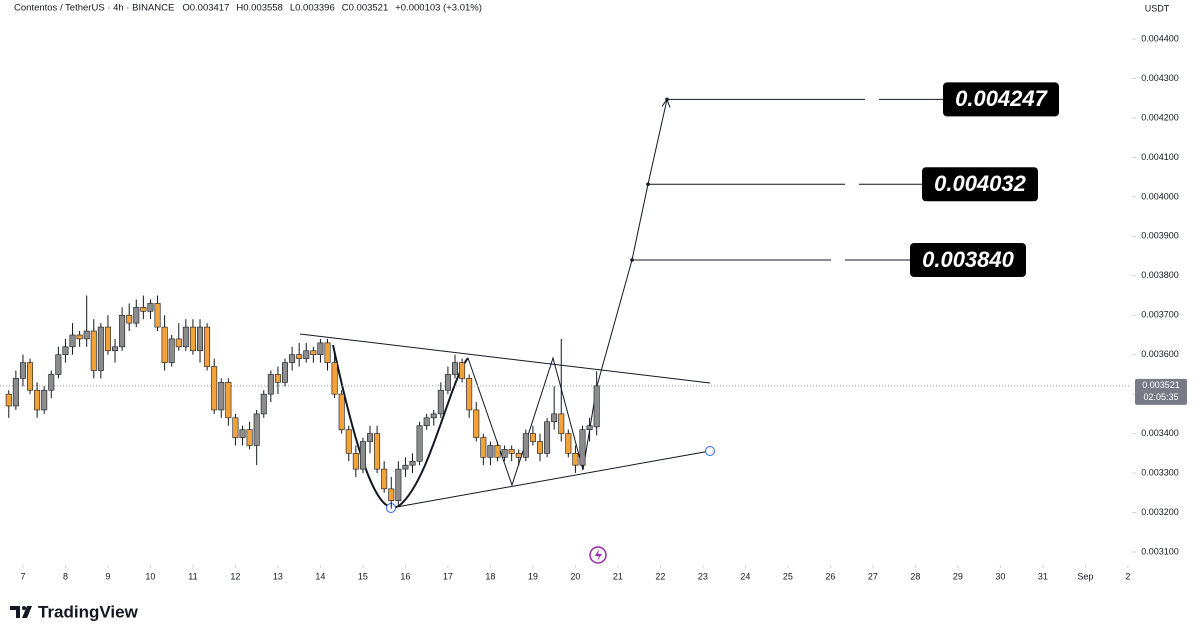 The height and width of the screenshot is (638, 1200). What do you see at coordinates (703, 576) in the screenshot?
I see `x-tick-label: 23` at bounding box center [703, 576].